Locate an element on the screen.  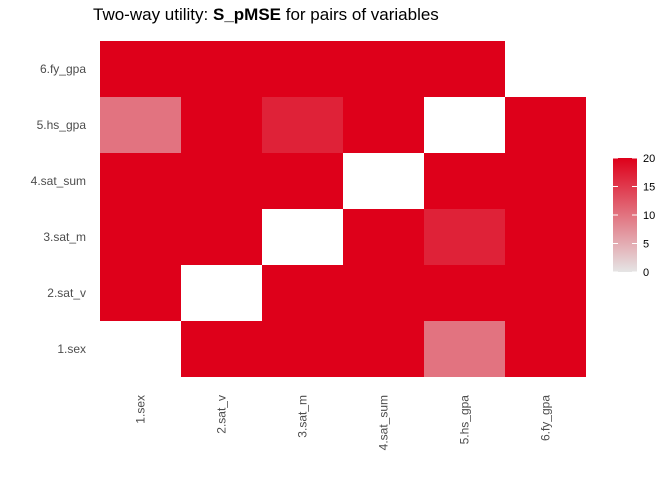
x-tick-label: 6.fy_gpa is located at coordinates (546, 418).